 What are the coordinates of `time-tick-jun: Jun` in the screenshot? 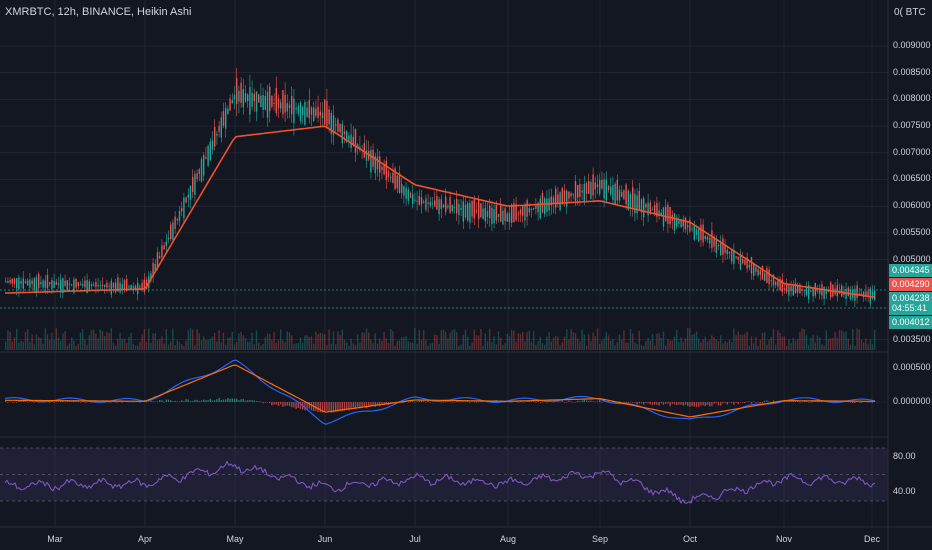 It's located at (325, 539).